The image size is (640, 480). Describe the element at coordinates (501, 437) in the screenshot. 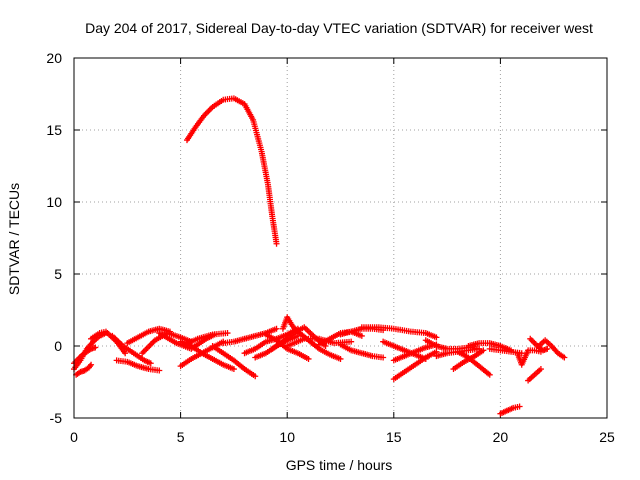

I see `x-tick-label: 20` at that location.